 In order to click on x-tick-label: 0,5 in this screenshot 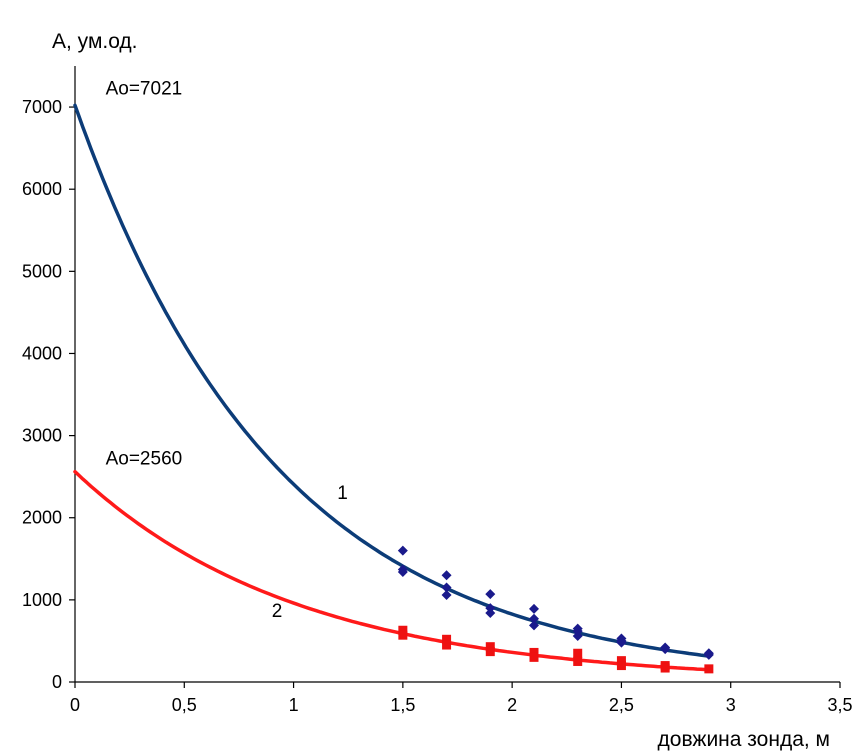, I will do `click(184, 705)`.